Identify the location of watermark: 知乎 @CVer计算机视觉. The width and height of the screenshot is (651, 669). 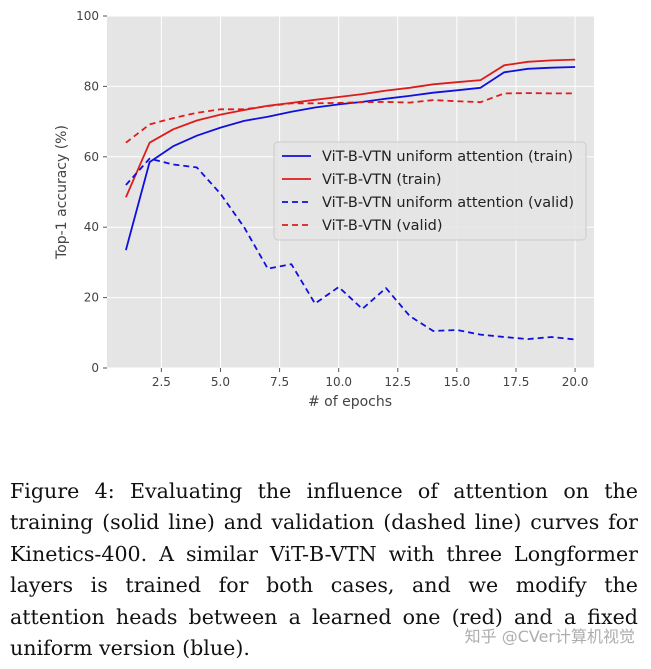
(549, 636).